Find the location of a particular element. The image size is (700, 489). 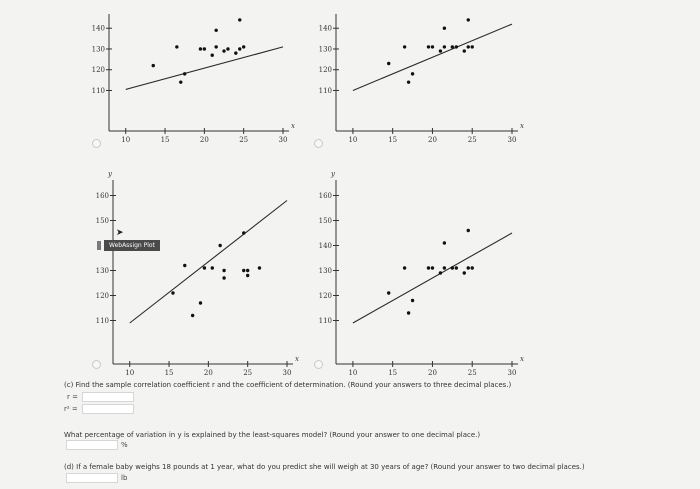

r-input is located at coordinates (108, 397).